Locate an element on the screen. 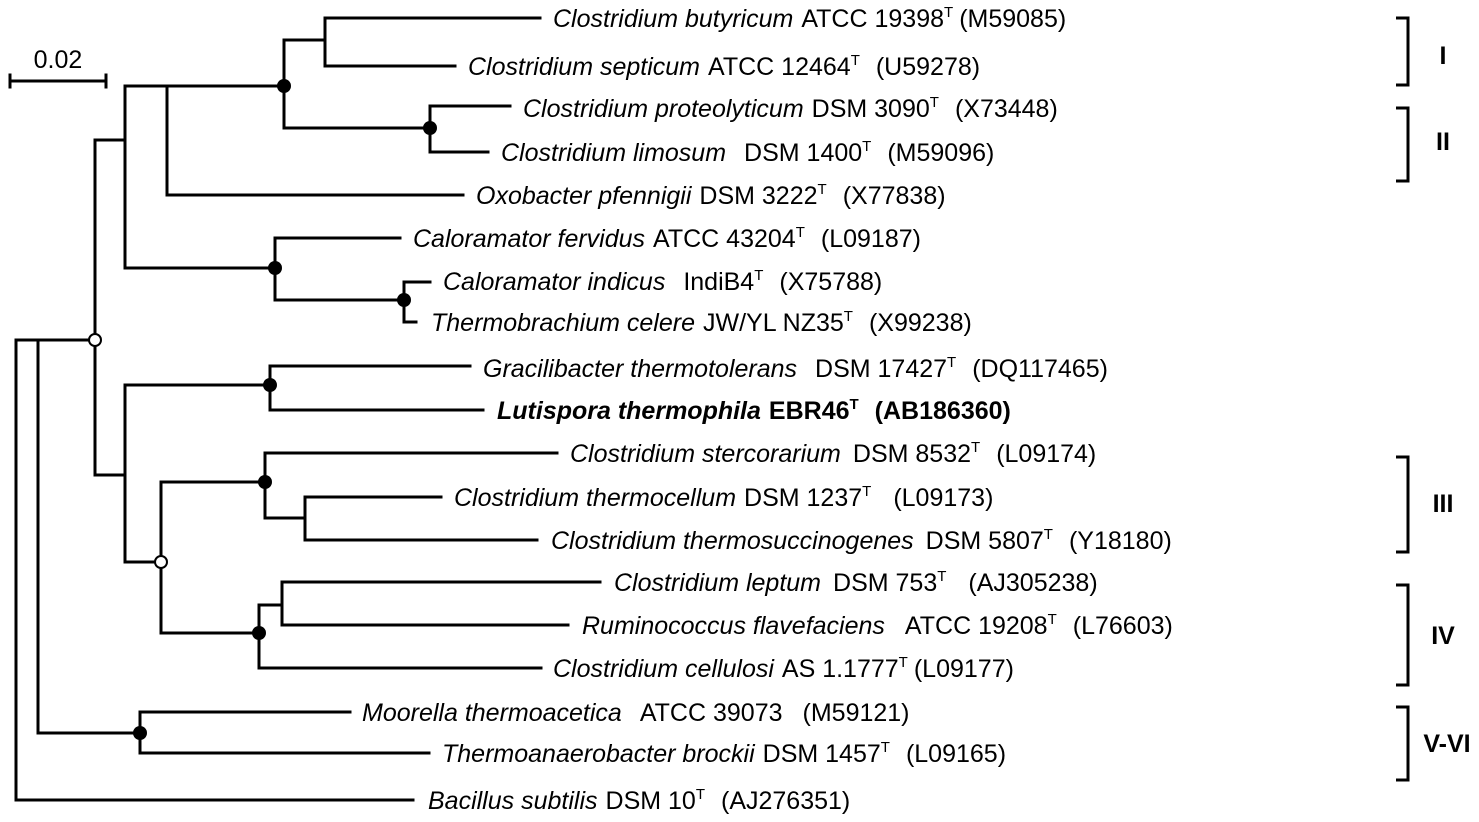 This screenshot has width=1479, height=822. scale-bar-label: 0.02 is located at coordinates (58, 60).